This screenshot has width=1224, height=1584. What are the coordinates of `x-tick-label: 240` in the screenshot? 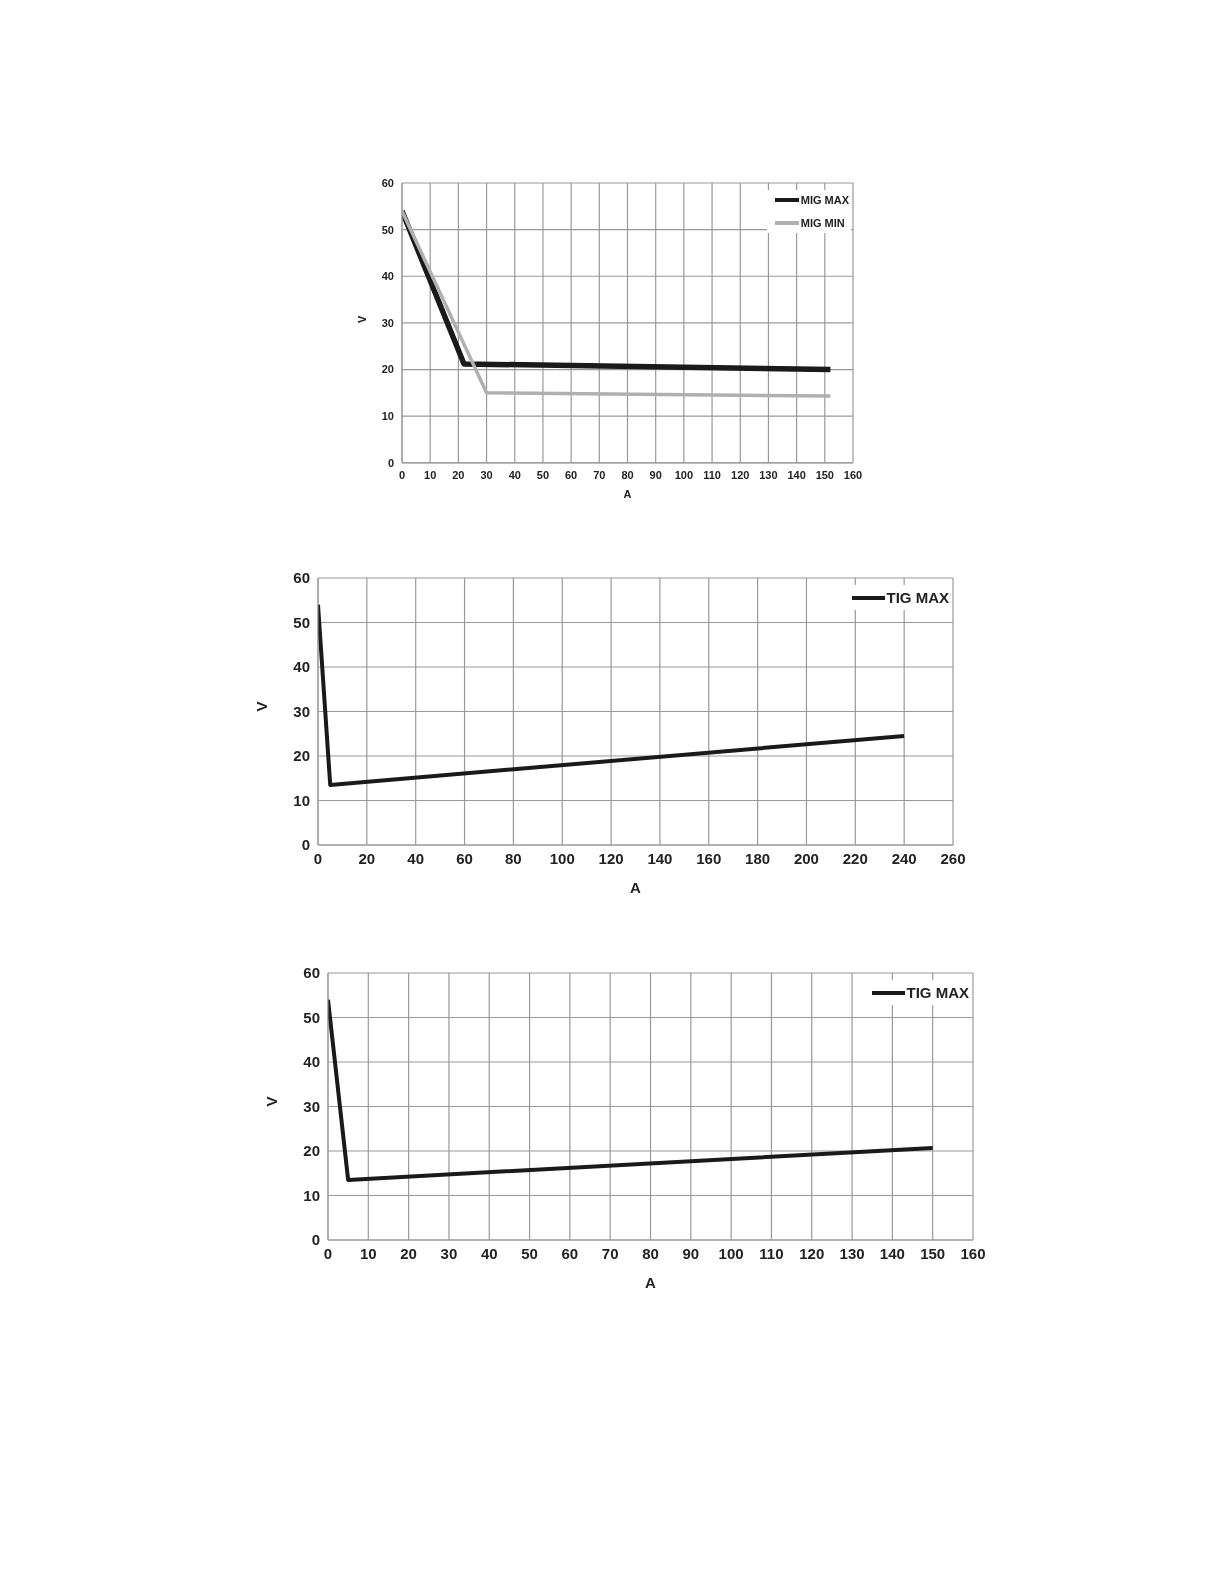 It's located at (904, 858).